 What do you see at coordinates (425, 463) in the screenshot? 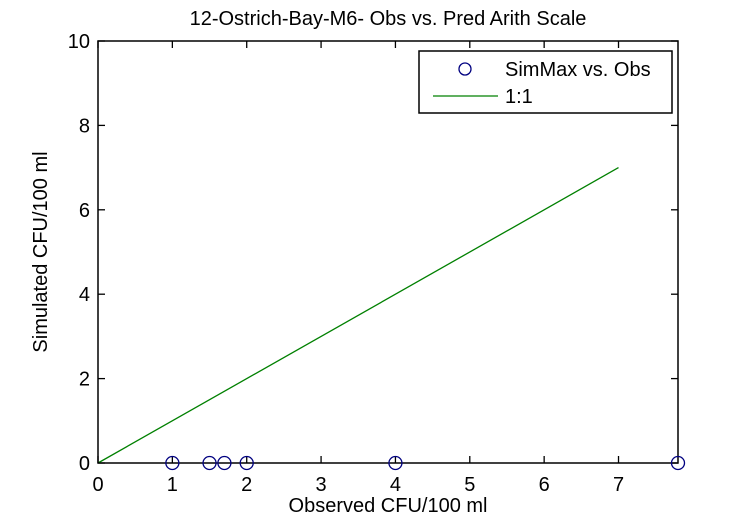
I see `scatter-series-group` at bounding box center [425, 463].